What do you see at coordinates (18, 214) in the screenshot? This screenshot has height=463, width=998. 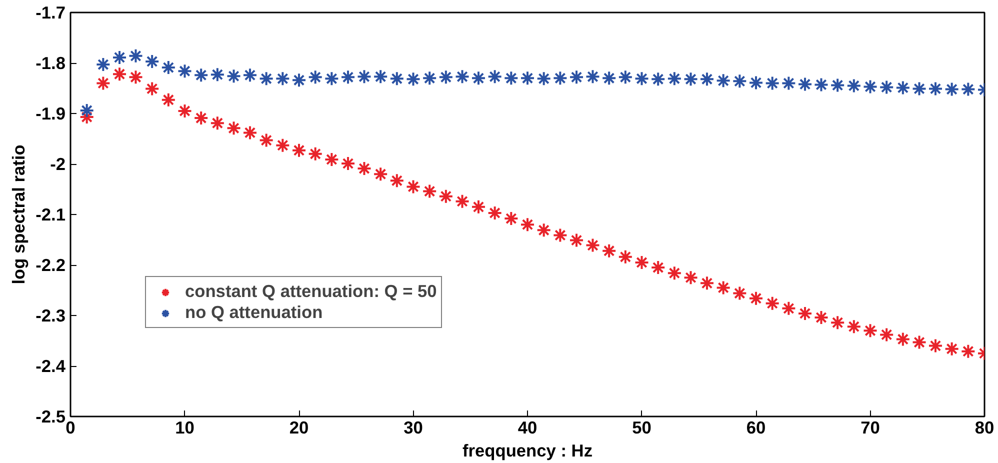 I see `y-axis-title: log spectral ratio` at bounding box center [18, 214].